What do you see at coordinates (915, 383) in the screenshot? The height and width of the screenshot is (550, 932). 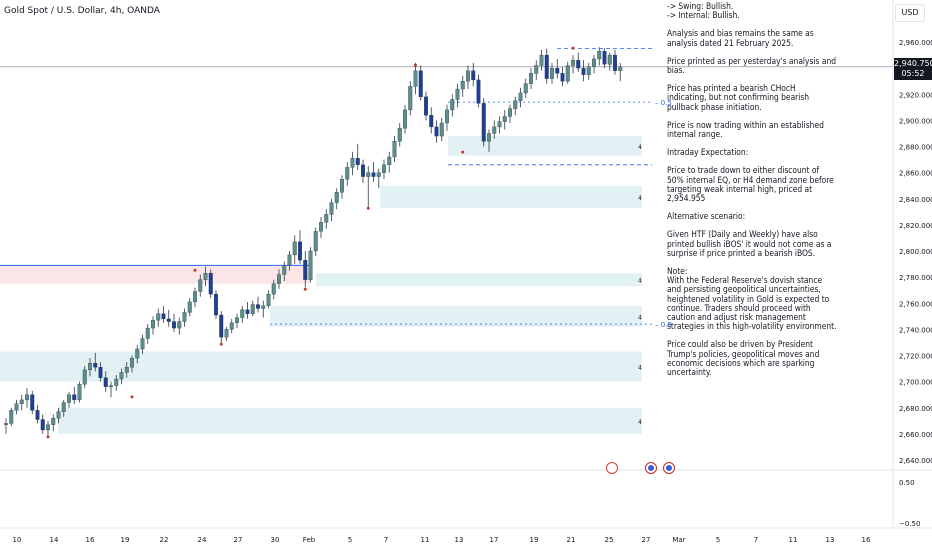 I see `price-tick-label: 2,700.000` at bounding box center [915, 383].